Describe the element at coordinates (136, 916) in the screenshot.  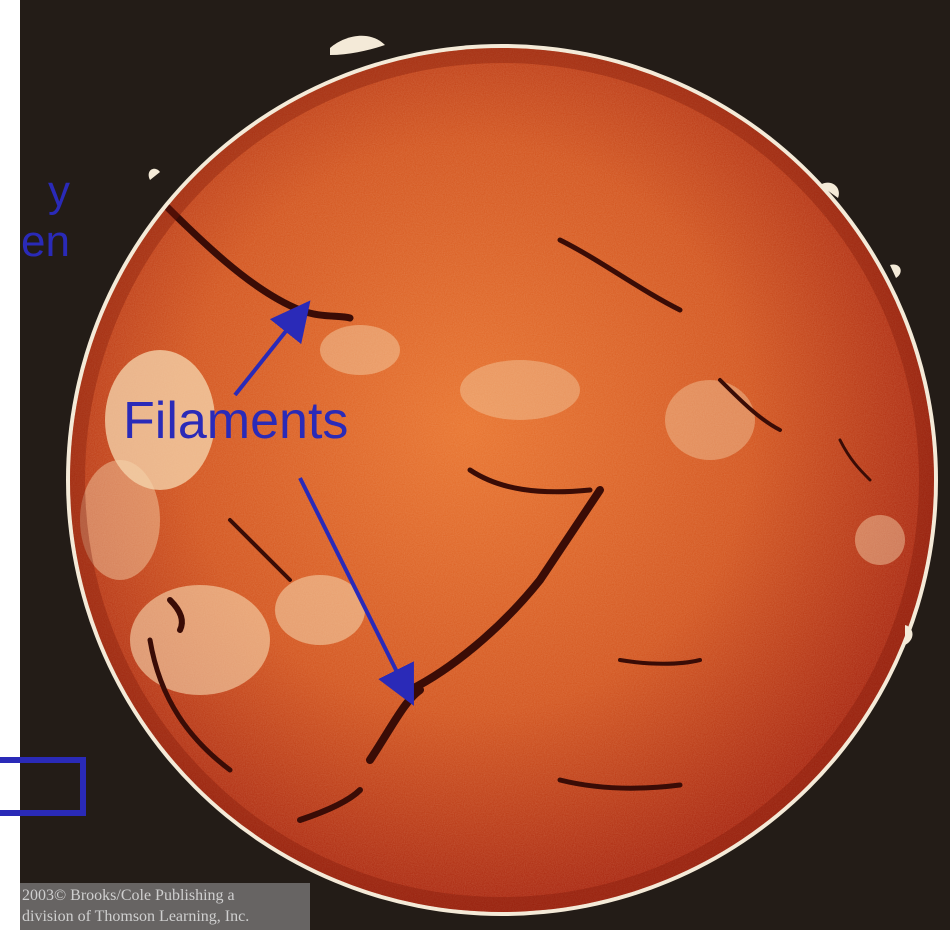
I see `copyright-line-2: division of Thomson Learning, Inc.` at that location.